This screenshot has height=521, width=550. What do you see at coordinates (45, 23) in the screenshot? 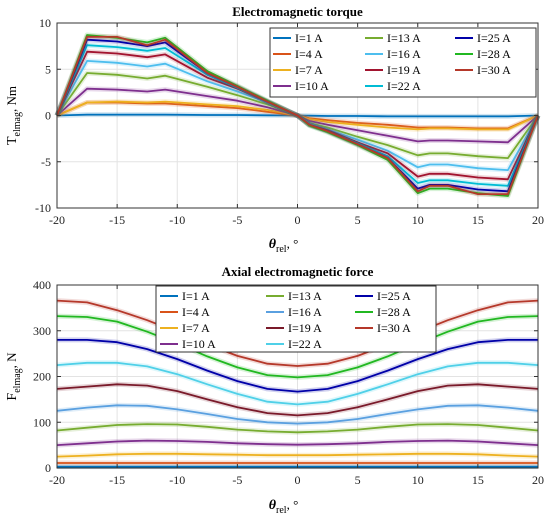
I see `y-tick-label: 10` at bounding box center [45, 23].